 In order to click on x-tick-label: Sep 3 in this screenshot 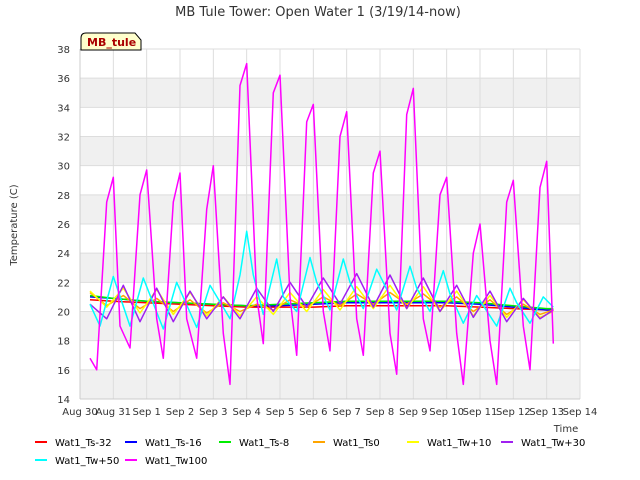, I will do `click(213, 412)`.